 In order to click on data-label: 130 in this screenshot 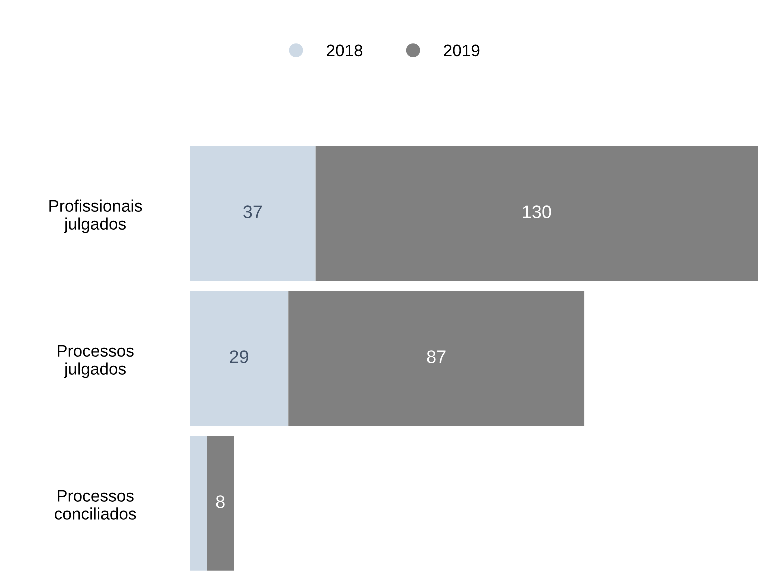, I will do `click(537, 212)`.